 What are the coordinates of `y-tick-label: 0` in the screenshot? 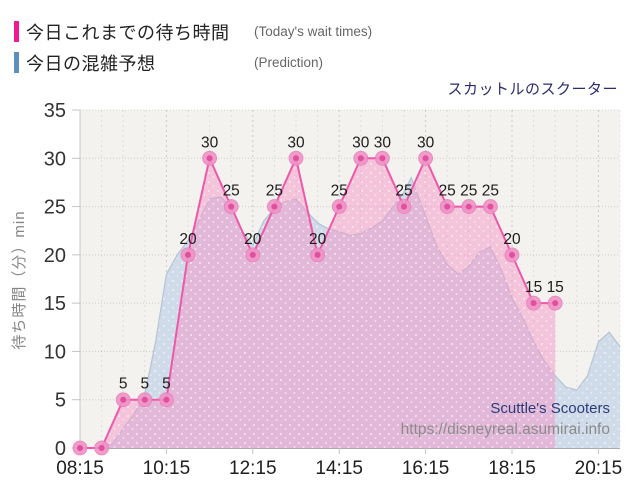 It's located at (60, 449).